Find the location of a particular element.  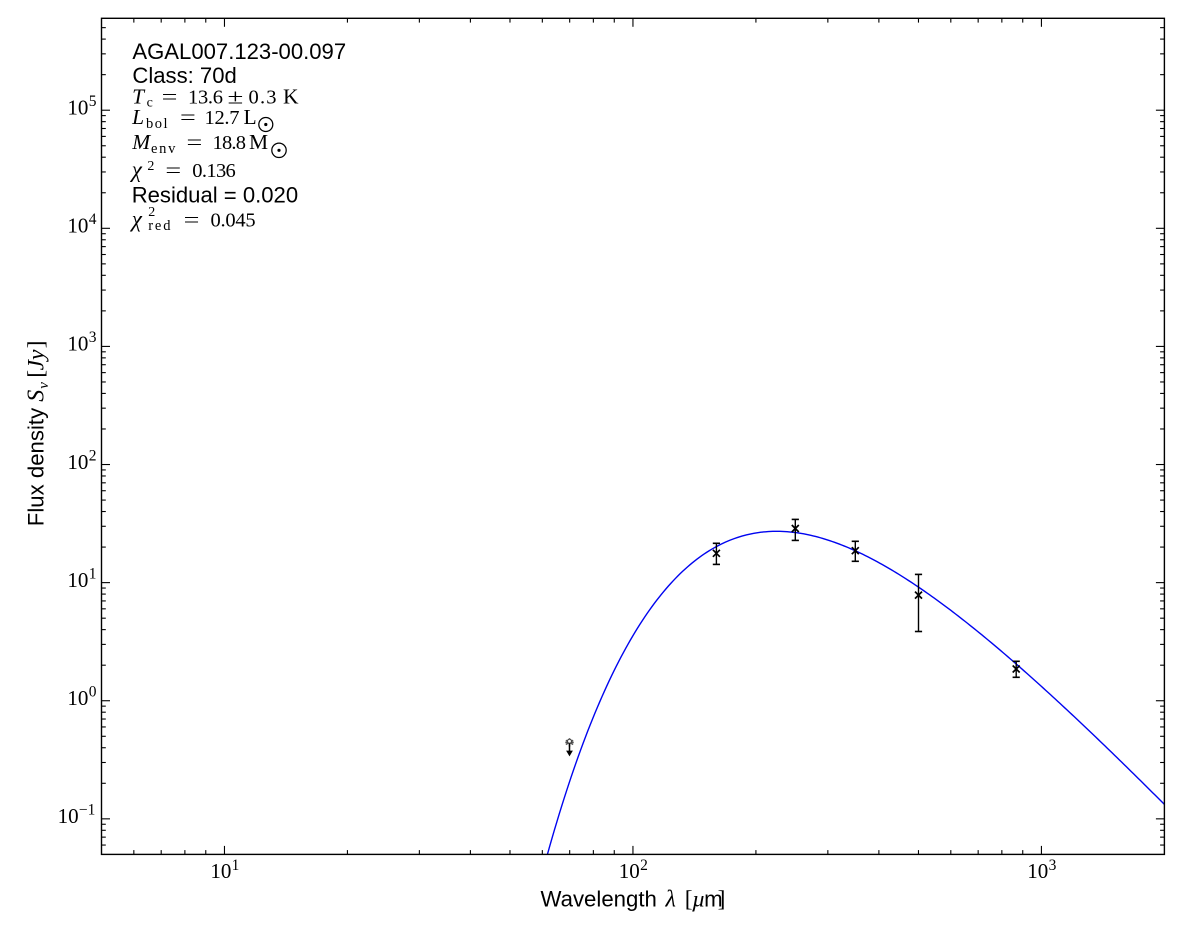

svg-text: AGAL007.123-00.097 is located at coordinates (239, 51).